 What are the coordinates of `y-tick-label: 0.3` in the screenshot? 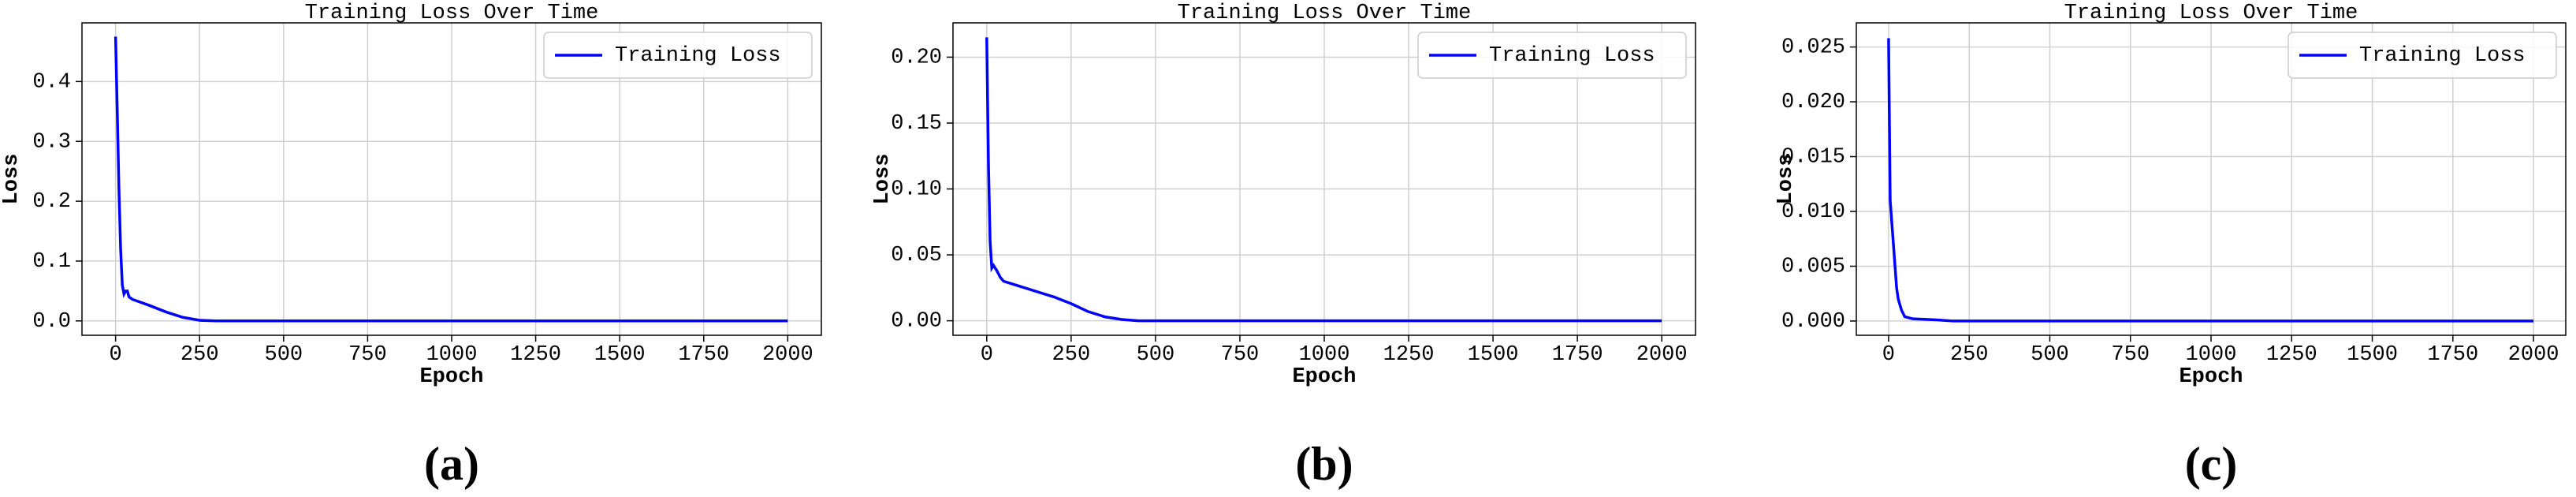 It's located at (51, 142).